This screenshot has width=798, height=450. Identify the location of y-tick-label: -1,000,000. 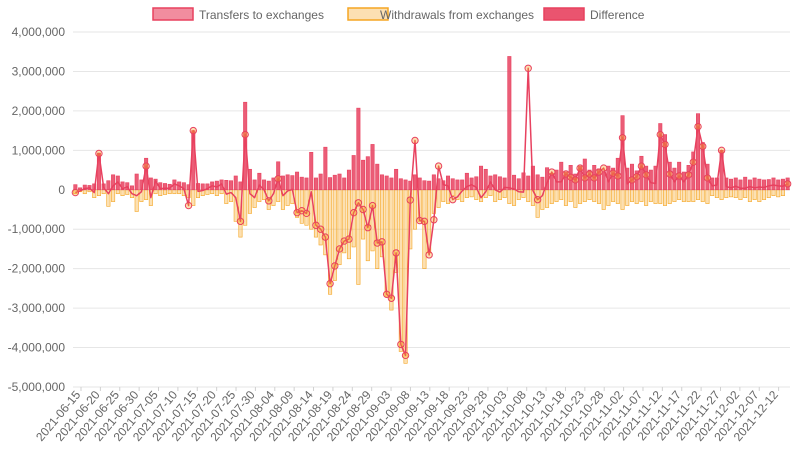
(37, 229).